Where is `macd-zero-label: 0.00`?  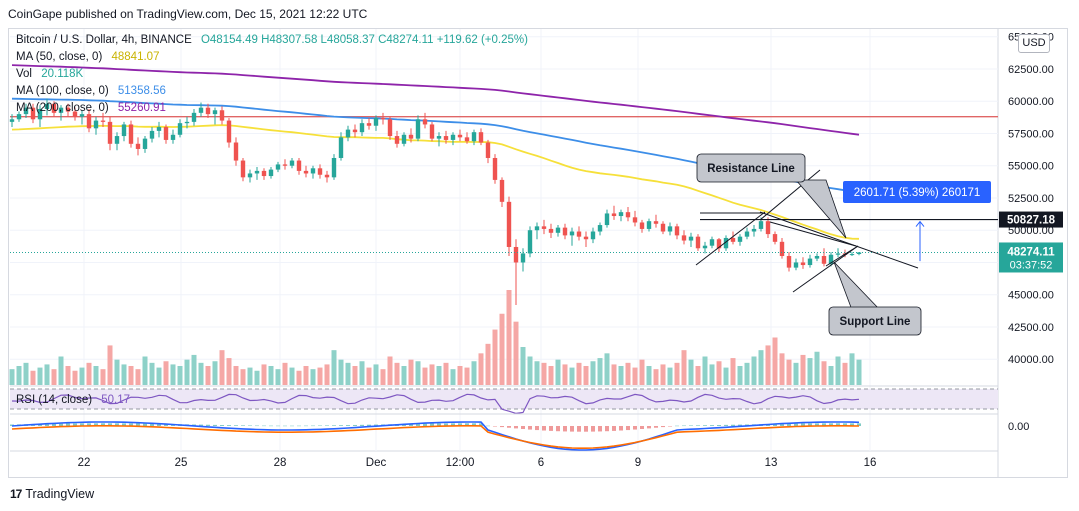
macd-zero-label: 0.00 is located at coordinates (1018, 427).